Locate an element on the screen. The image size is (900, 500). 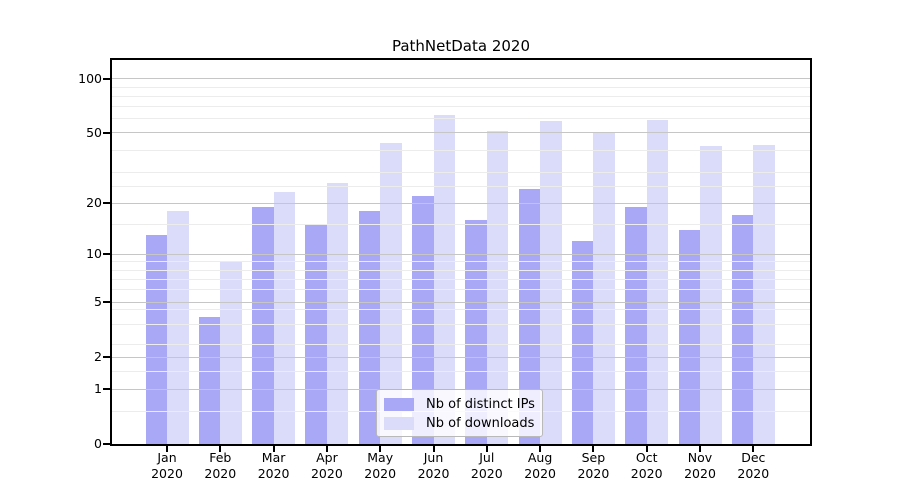
x-tick-label-may: May 2020 is located at coordinates (380, 465).